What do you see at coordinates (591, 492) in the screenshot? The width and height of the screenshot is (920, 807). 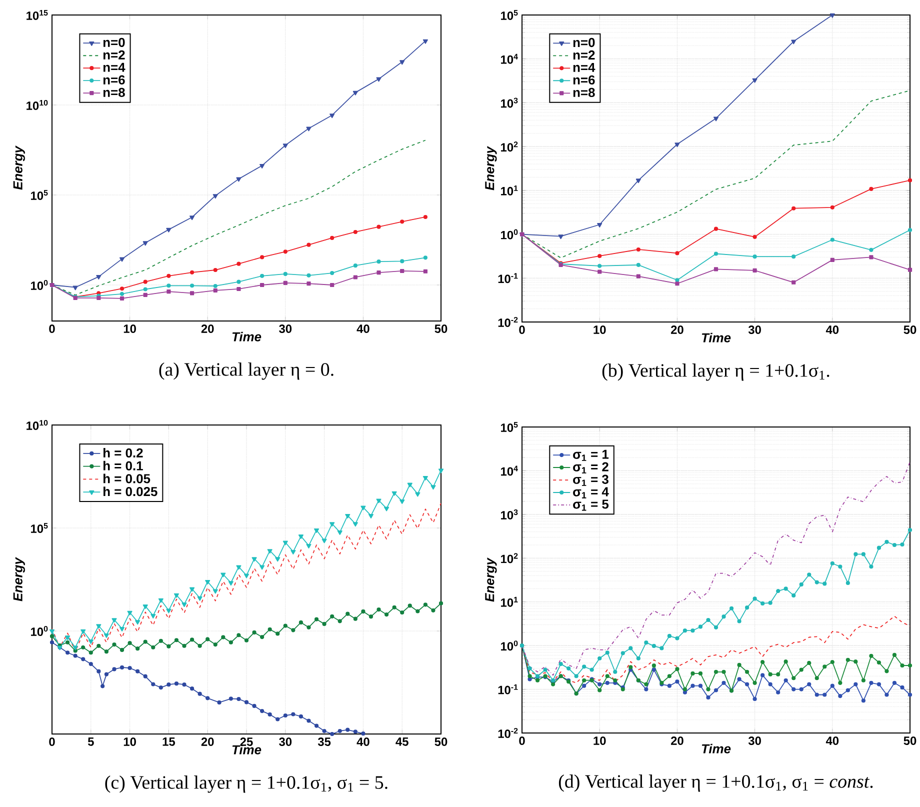 I see `legend-label: σ$_{1}$ = 4` at bounding box center [591, 492].